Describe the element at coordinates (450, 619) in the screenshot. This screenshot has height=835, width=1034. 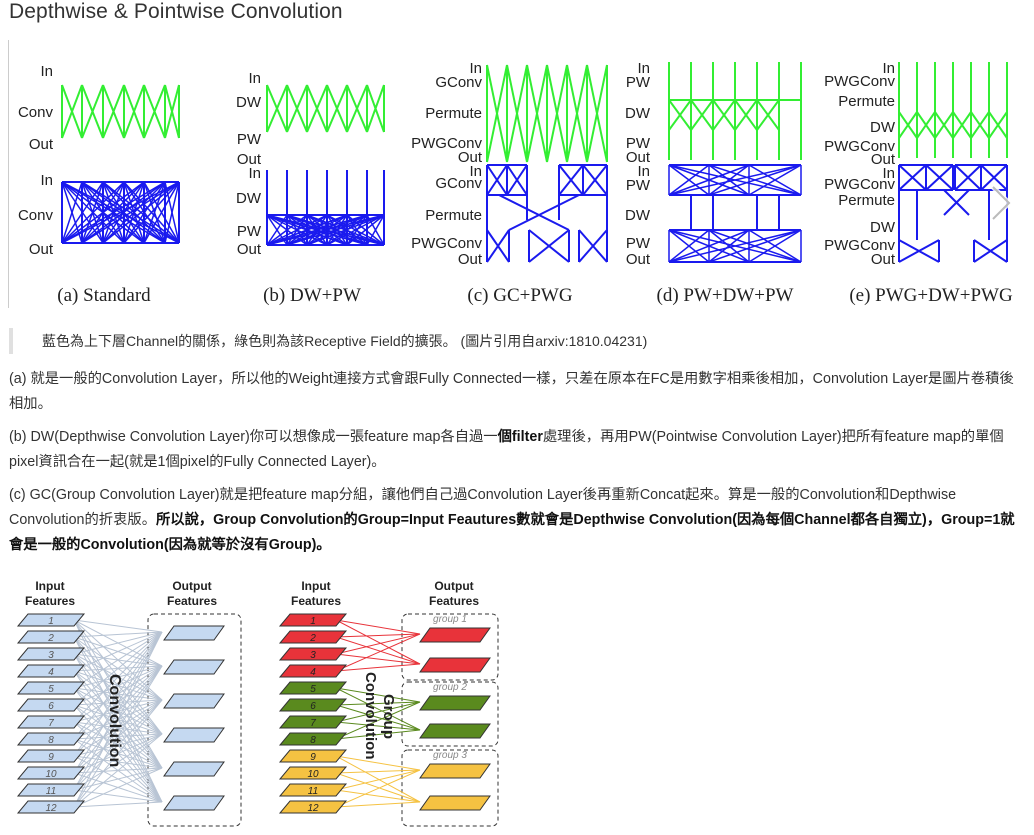
I see `group-label: group 1` at that location.